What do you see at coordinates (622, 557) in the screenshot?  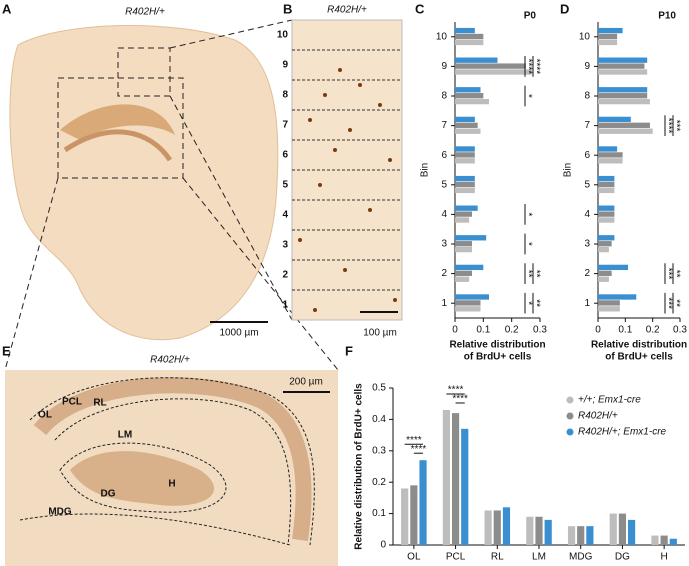 I see `x-tick-label: DG` at bounding box center [622, 557].